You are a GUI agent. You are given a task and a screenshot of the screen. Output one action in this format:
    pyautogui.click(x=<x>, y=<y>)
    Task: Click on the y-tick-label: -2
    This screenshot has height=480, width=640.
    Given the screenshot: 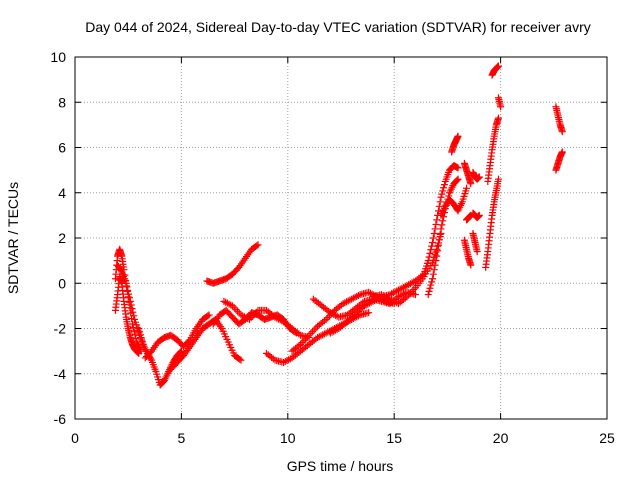 What is the action you would take?
    pyautogui.click(x=60, y=329)
    